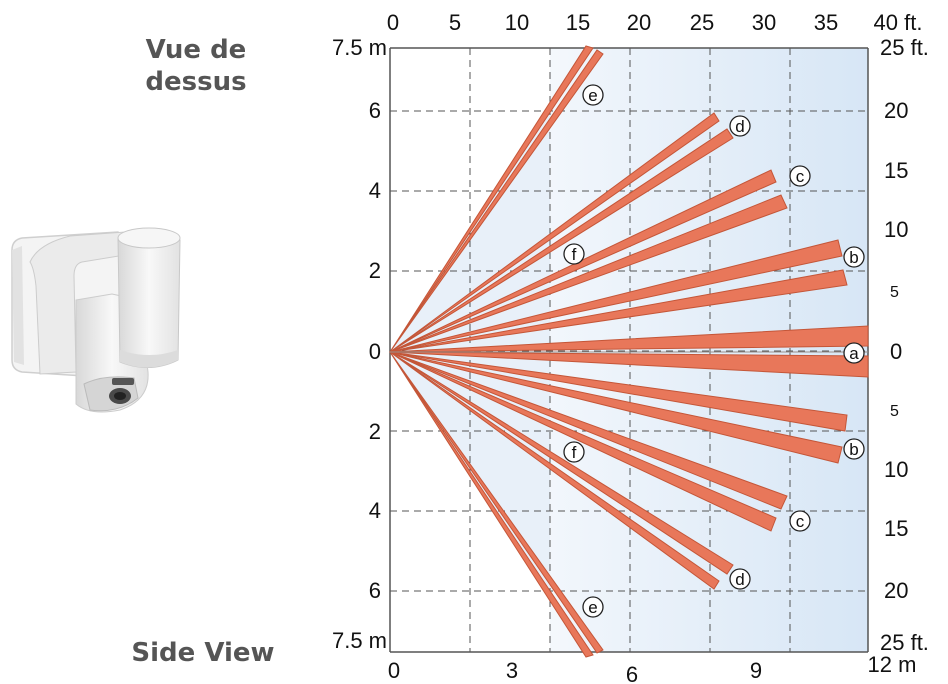  I want to click on zone-label-c-top: c, so click(800, 176).